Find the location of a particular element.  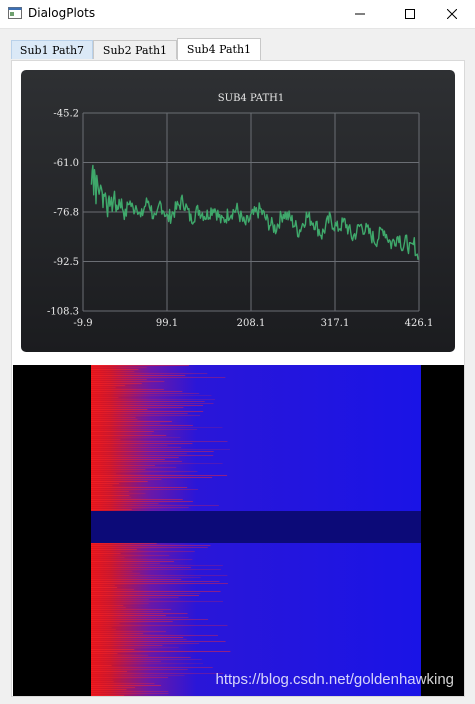

minimize-icon is located at coordinates (360, 14).